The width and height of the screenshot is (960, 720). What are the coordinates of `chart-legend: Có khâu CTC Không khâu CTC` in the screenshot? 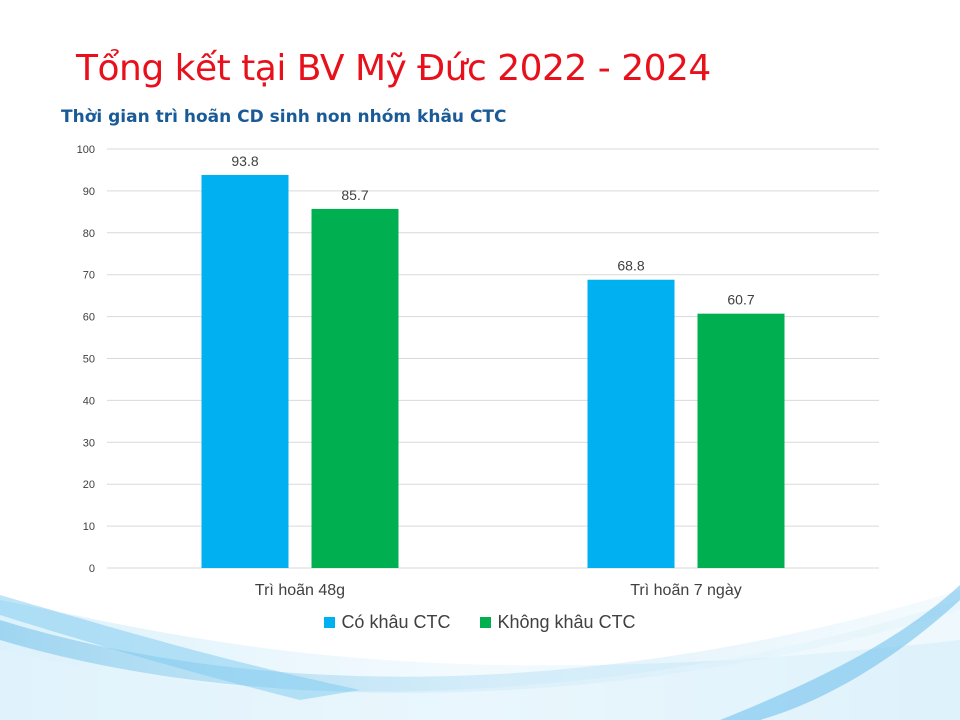 It's located at (480, 622).